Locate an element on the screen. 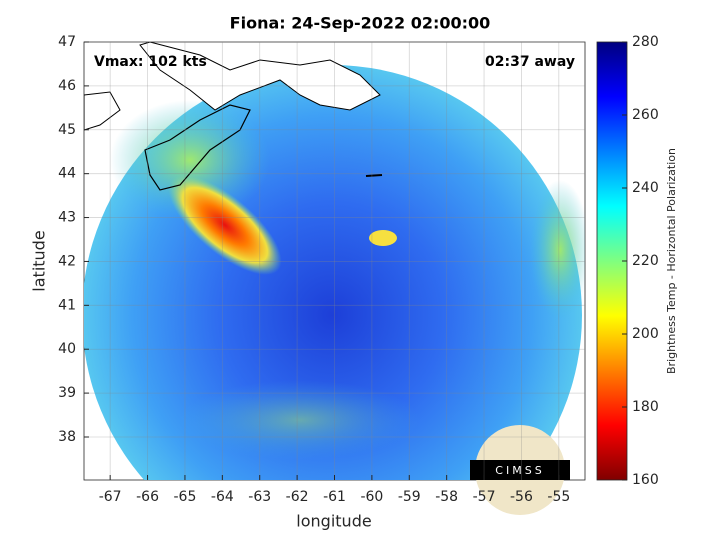 This screenshot has width=720, height=540. y-tick-label: 46 is located at coordinates (67, 86).